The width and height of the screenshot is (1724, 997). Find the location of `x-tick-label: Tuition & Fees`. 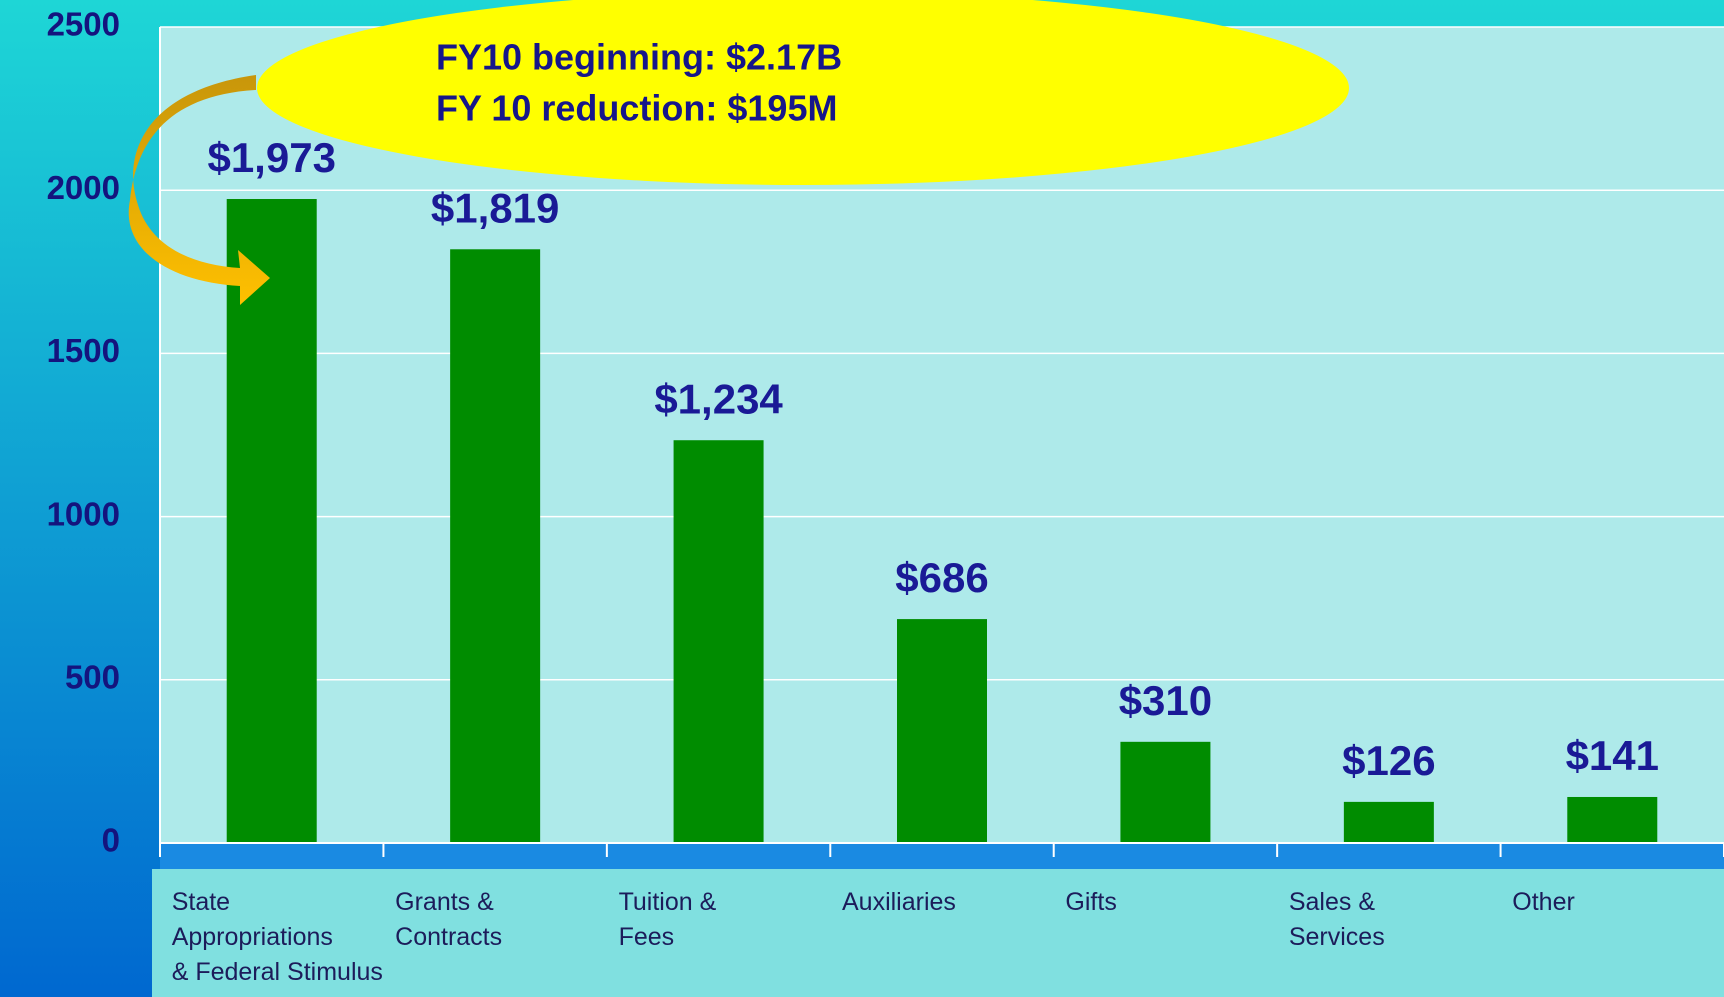

x-tick-label: Tuition & Fees is located at coordinates (668, 919).